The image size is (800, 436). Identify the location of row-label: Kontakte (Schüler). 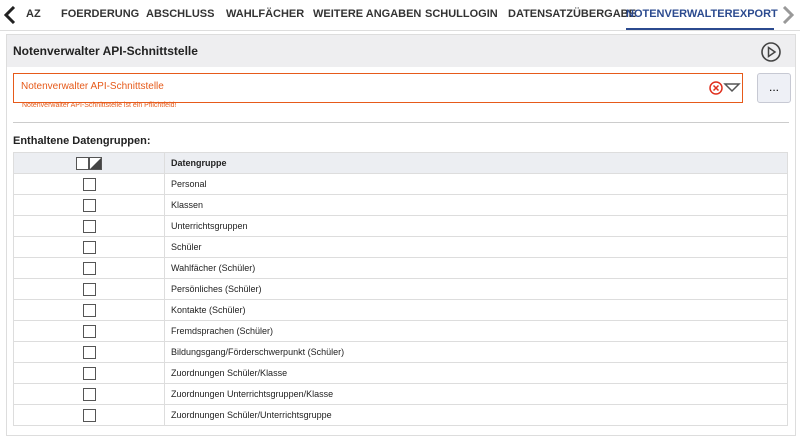
(476, 310).